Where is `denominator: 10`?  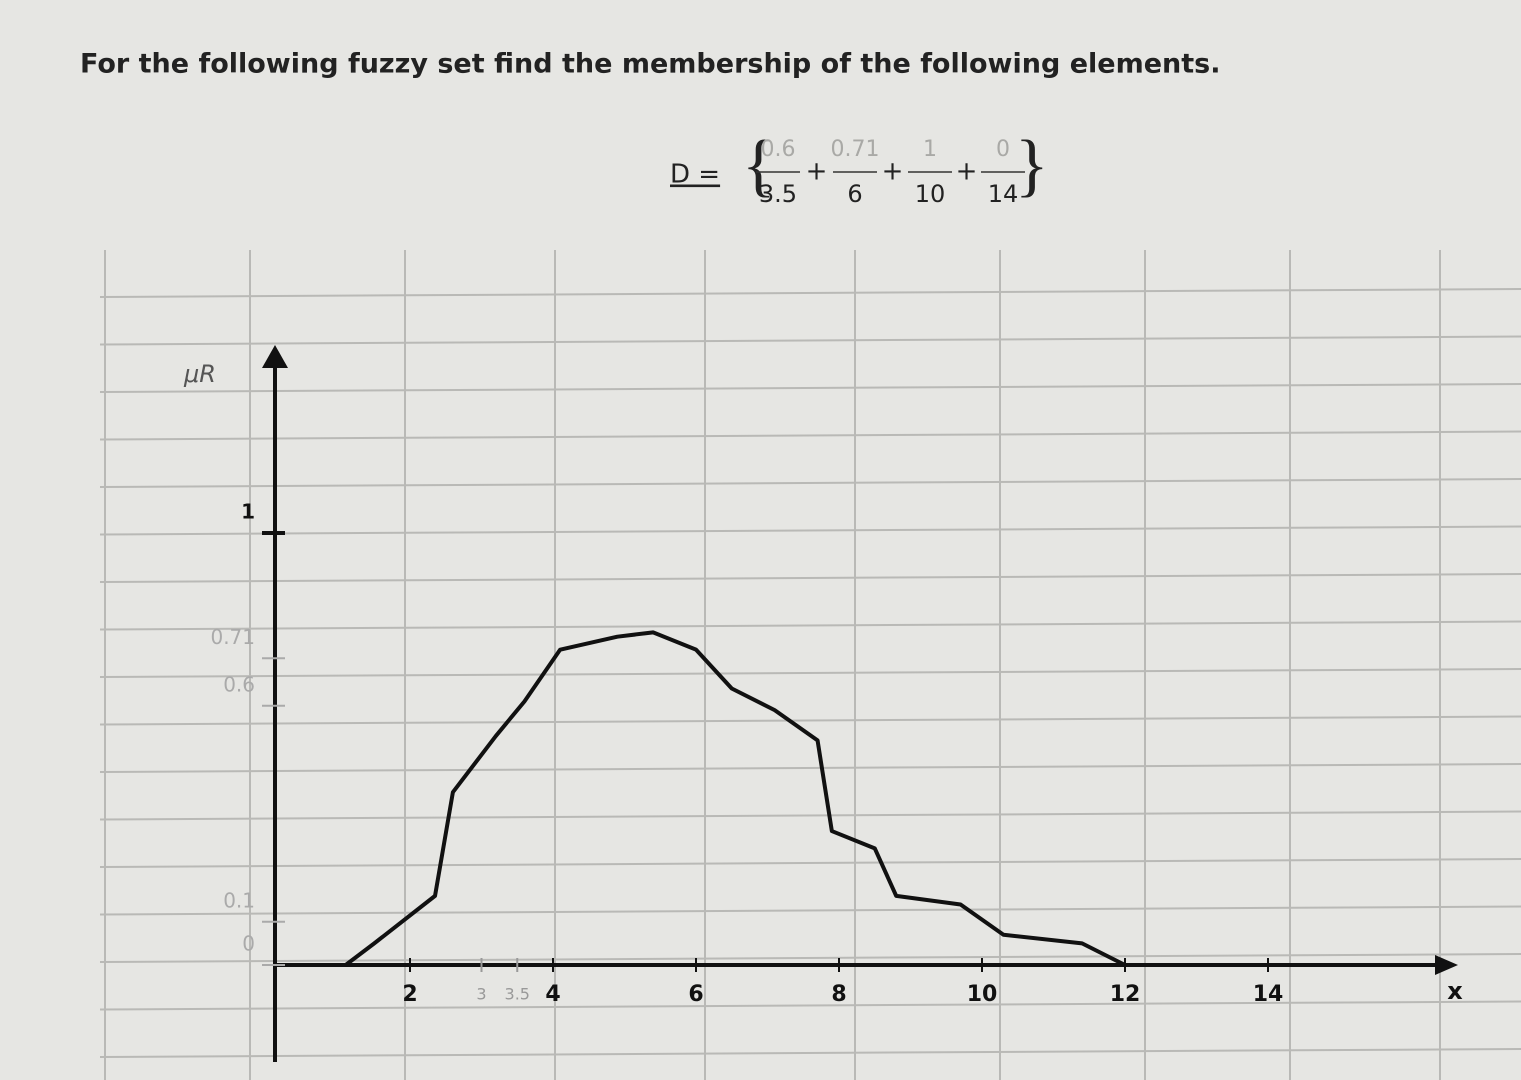 denominator: 10 is located at coordinates (930, 194).